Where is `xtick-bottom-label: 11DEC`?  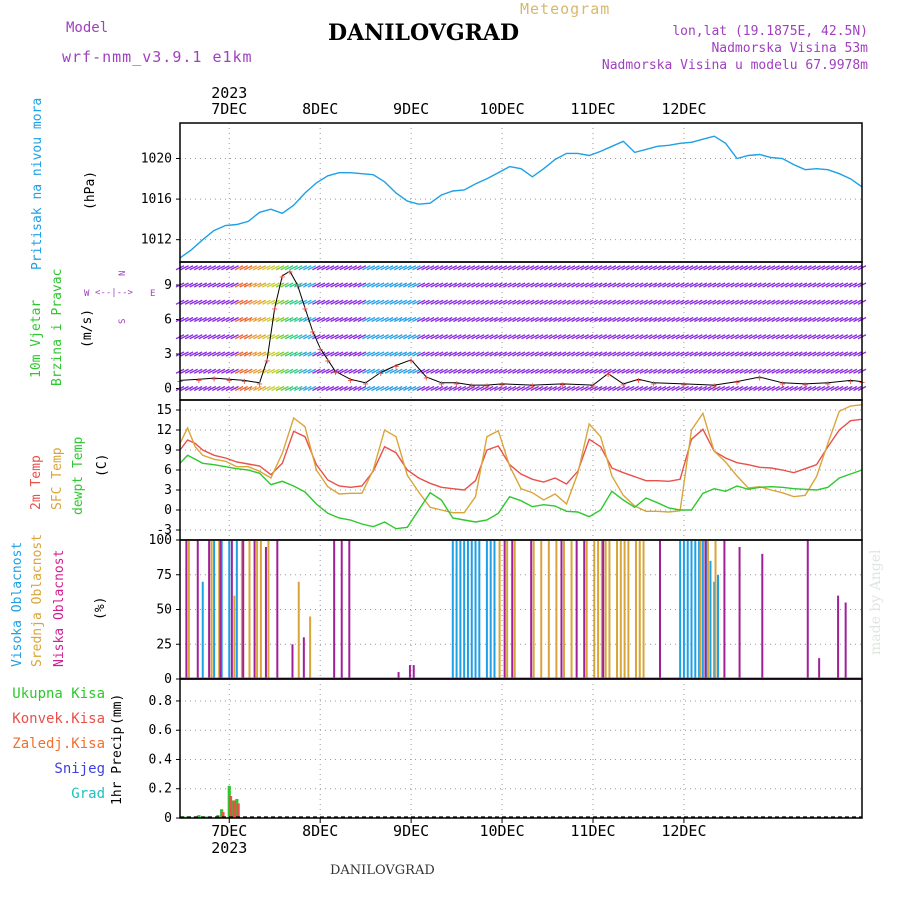
xtick-bottom-label: 11DEC is located at coordinates (592, 831).